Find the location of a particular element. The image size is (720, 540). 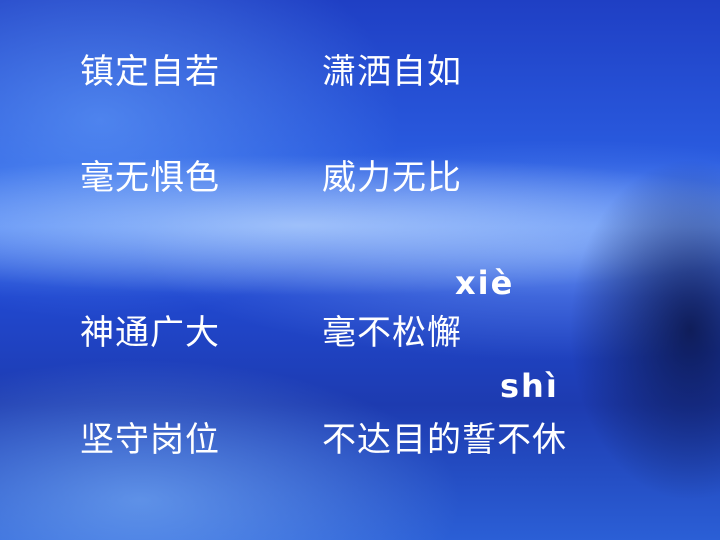

word-weili-wubi: 威力无比 is located at coordinates (392, 178).